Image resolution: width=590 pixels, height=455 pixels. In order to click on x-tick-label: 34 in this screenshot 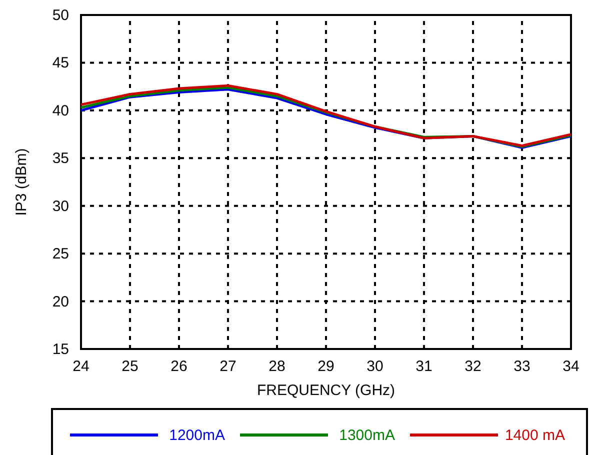, I will do `click(571, 366)`.